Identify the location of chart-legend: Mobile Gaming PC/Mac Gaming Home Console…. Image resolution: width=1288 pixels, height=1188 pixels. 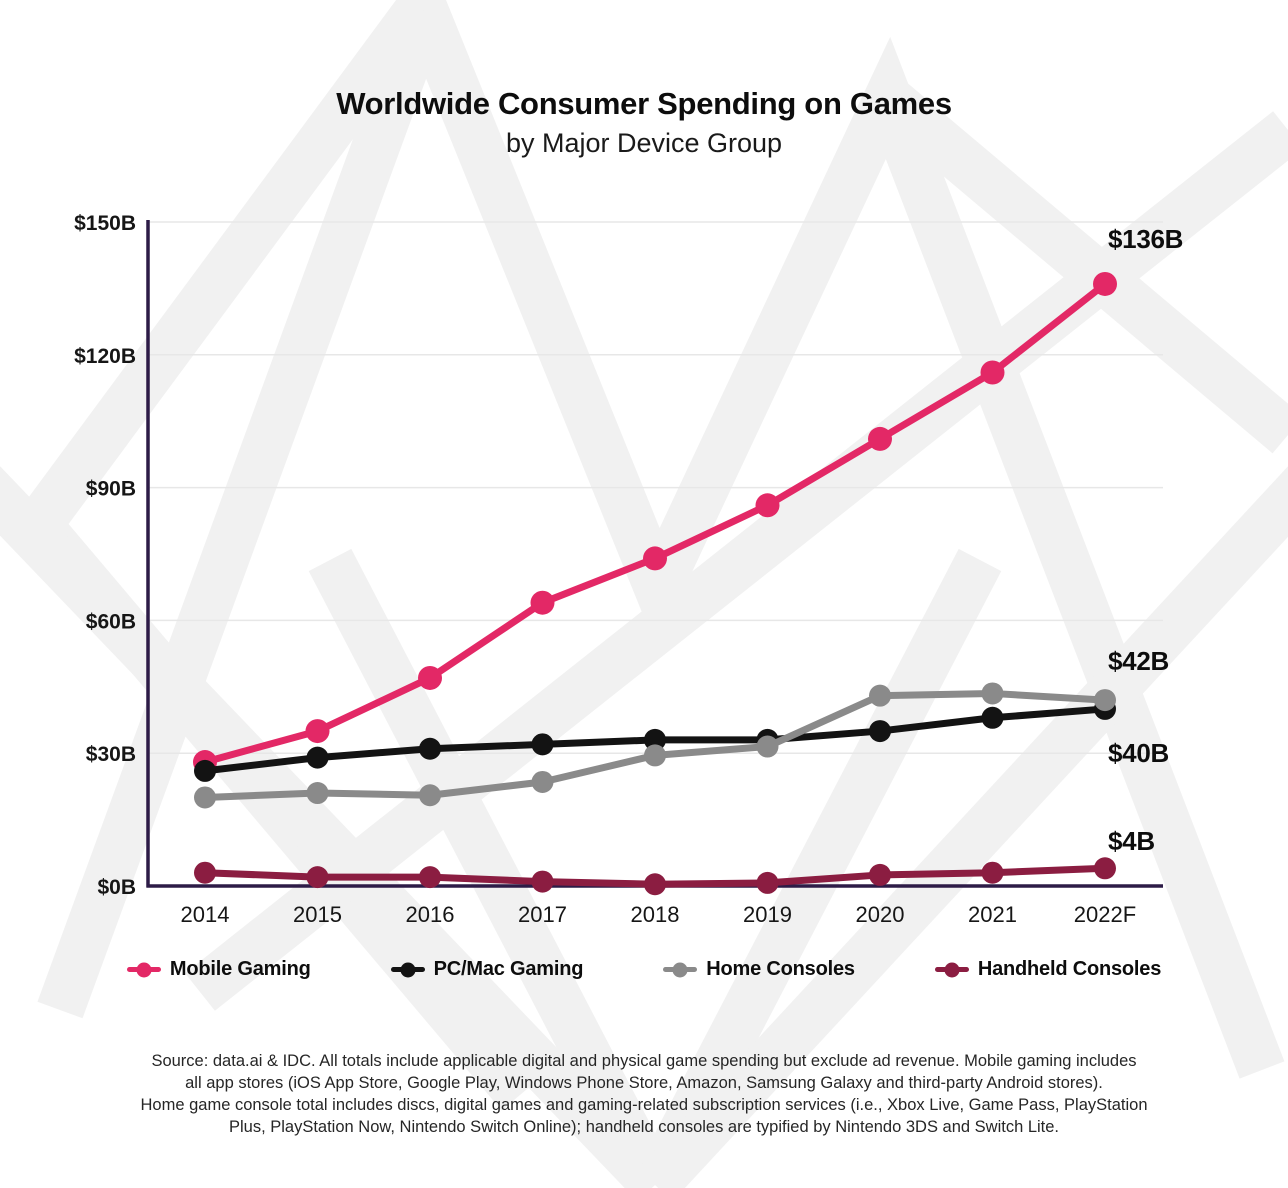
(644, 969).